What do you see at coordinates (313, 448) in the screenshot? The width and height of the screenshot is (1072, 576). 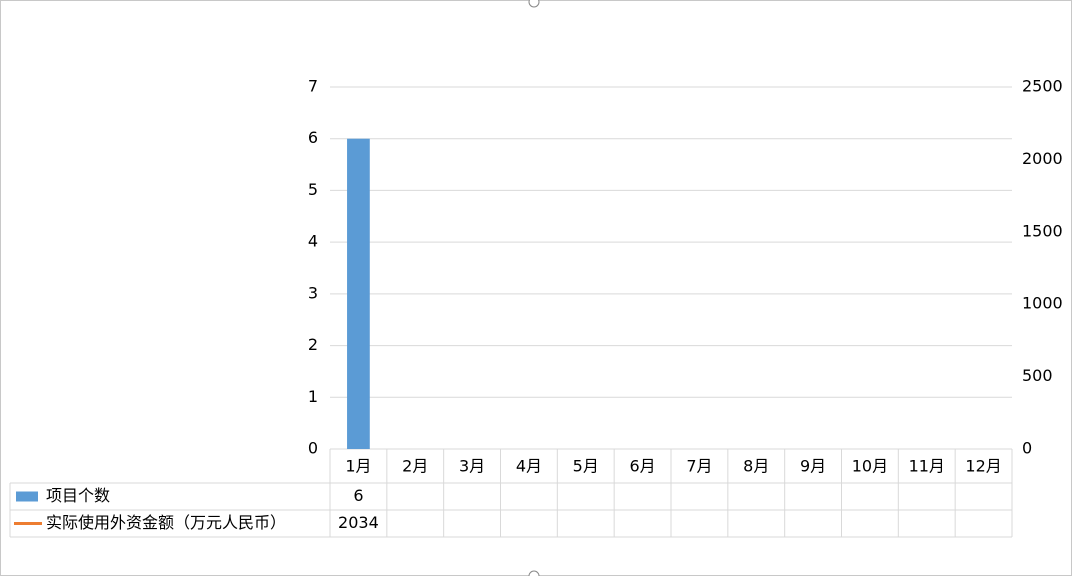 I see `y-tick-label: 0` at bounding box center [313, 448].